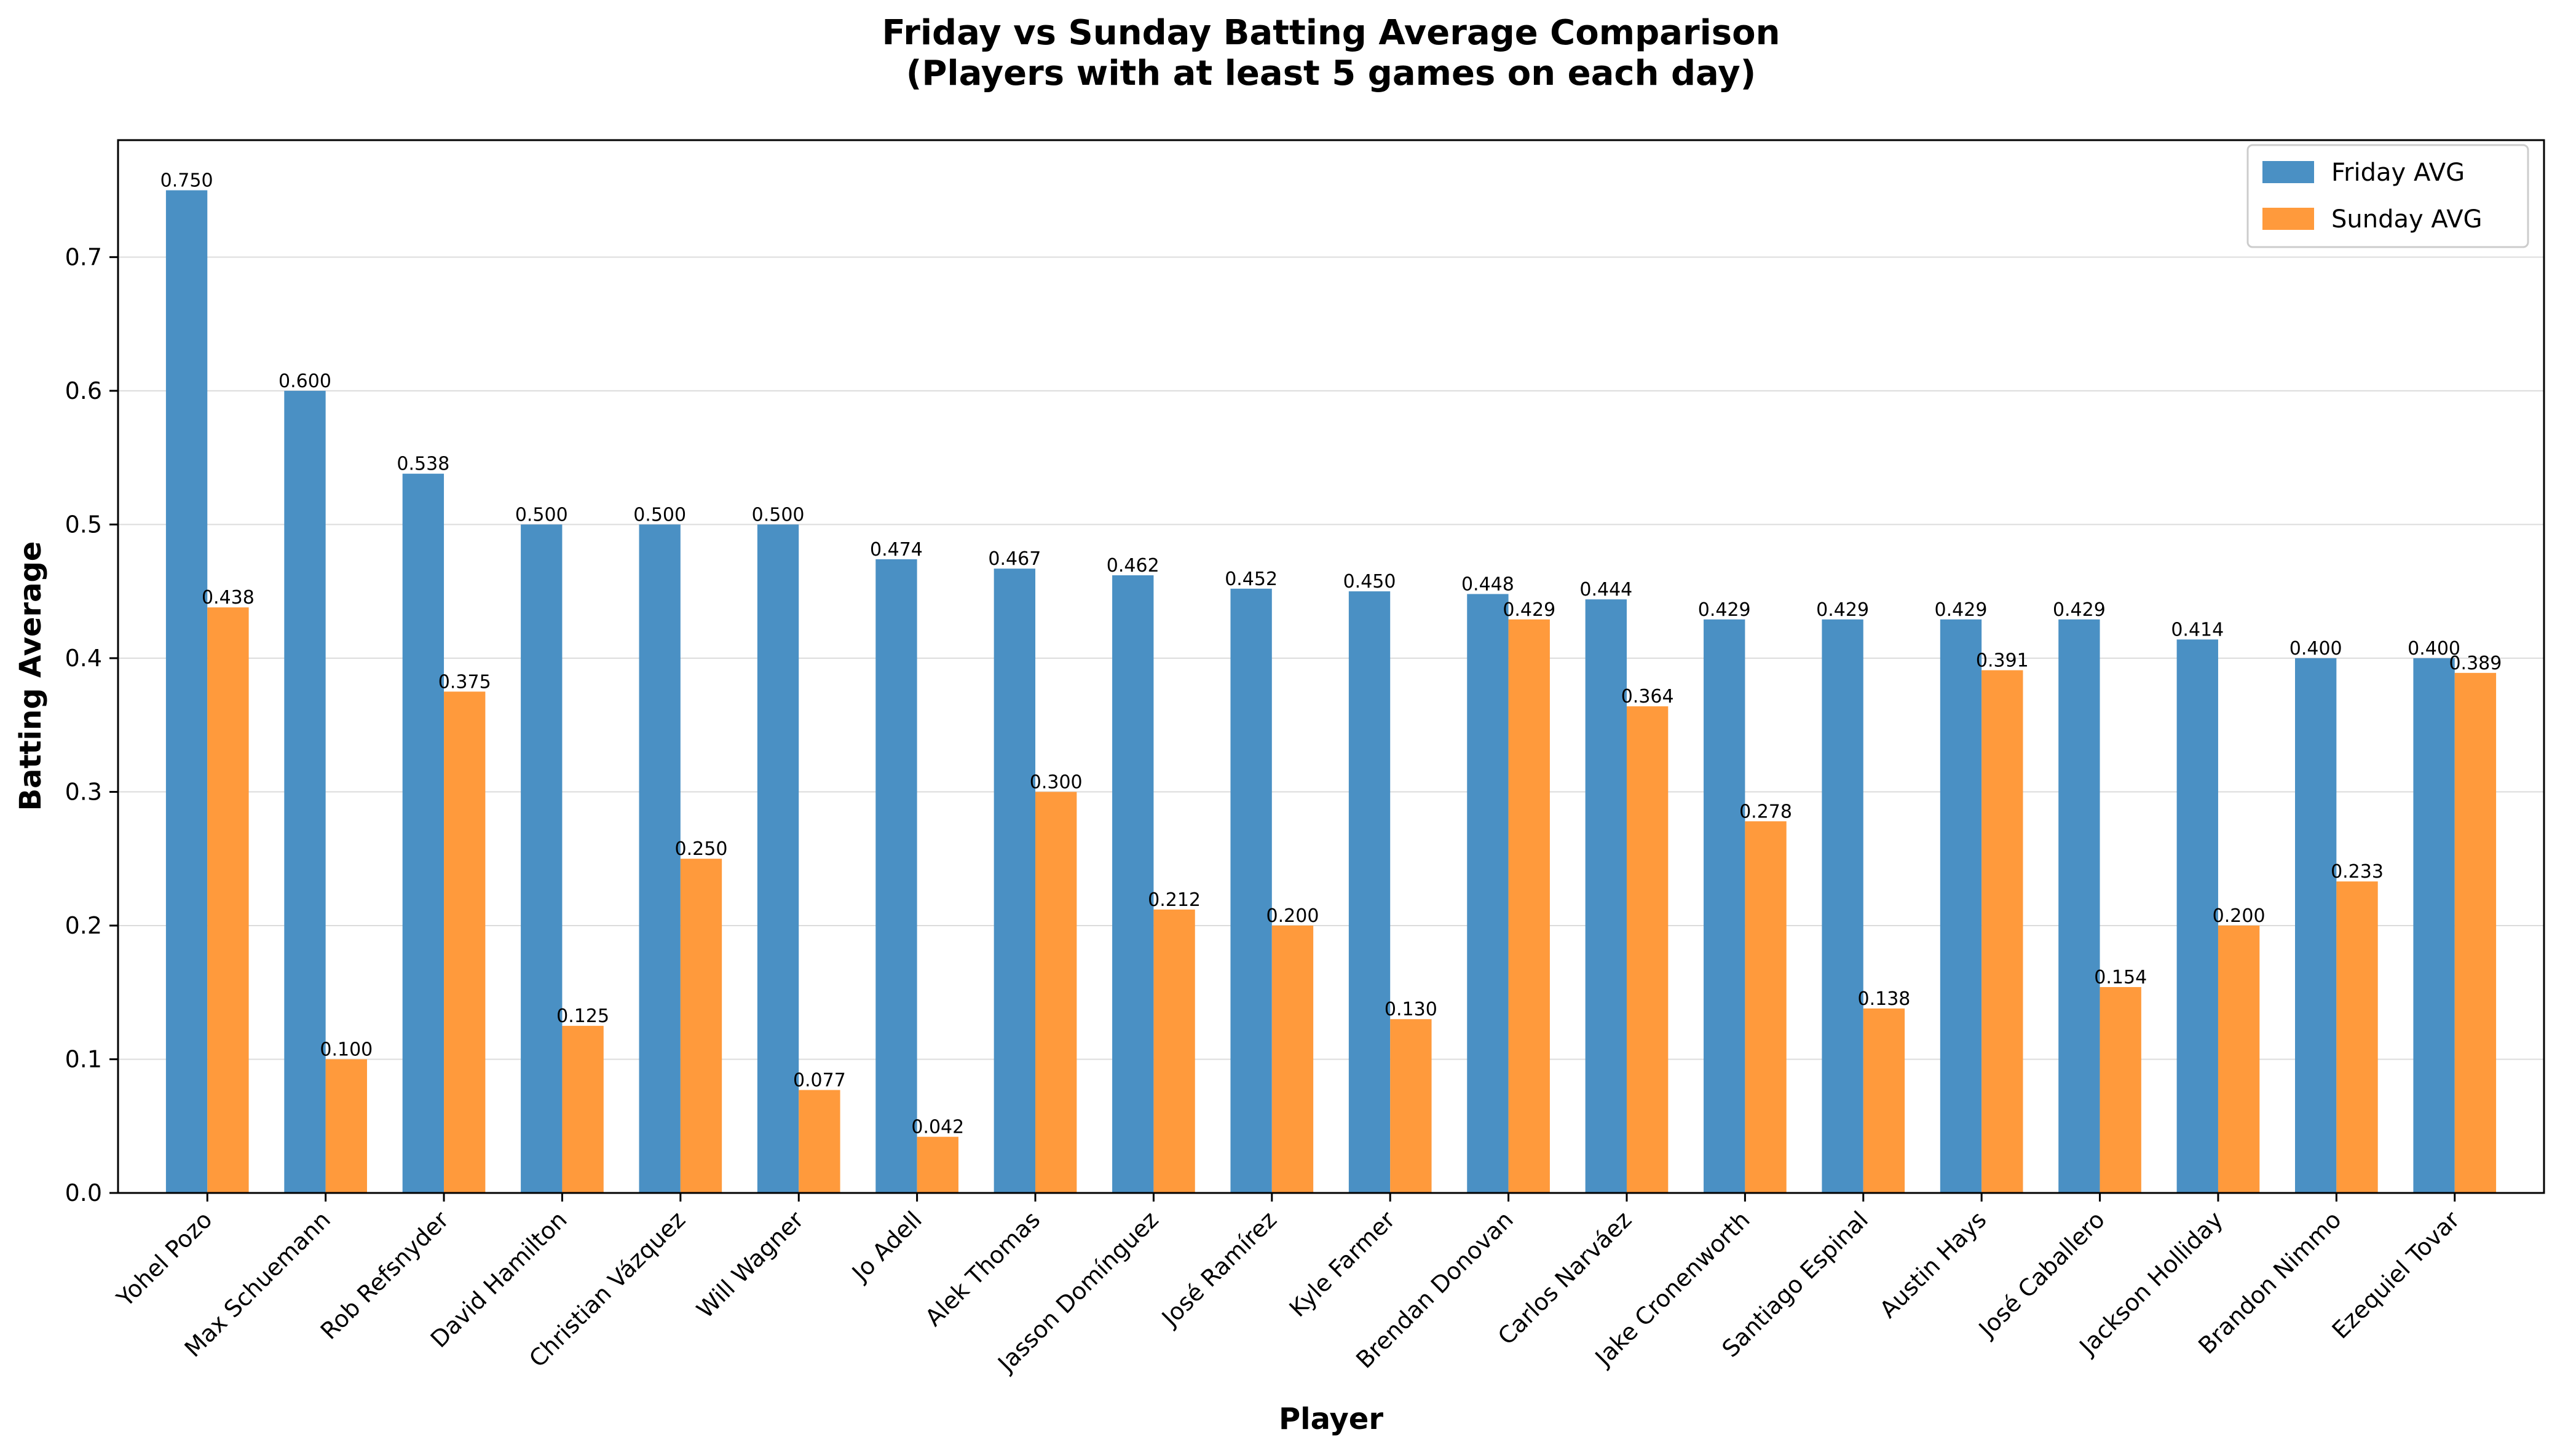 The image size is (2560, 1456). Describe the element at coordinates (347, 1049) in the screenshot. I see `data-label-sunday: 0.100` at that location.